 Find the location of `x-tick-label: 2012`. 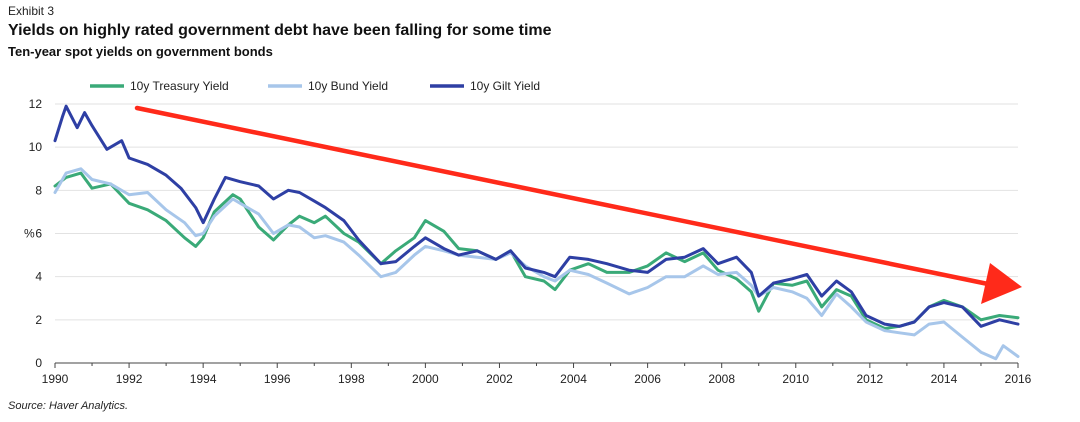

x-tick-label: 2012 is located at coordinates (869, 379).